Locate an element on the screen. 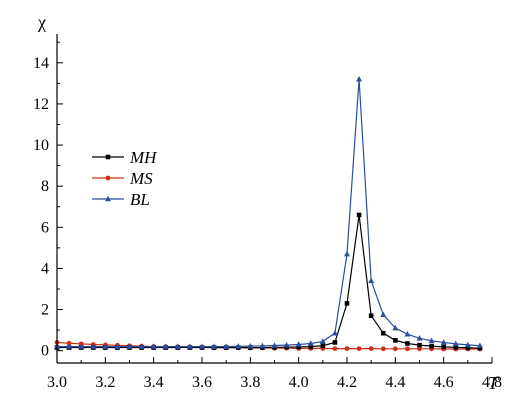 This screenshot has height=415, width=513. x-tick-label: 4.6 is located at coordinates (444, 382).